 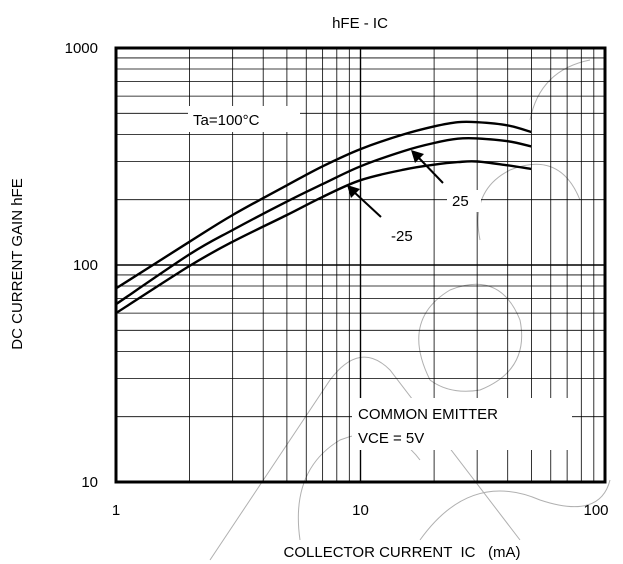 What do you see at coordinates (364, 201) in the screenshot?
I see `arrow-minus25` at bounding box center [364, 201].